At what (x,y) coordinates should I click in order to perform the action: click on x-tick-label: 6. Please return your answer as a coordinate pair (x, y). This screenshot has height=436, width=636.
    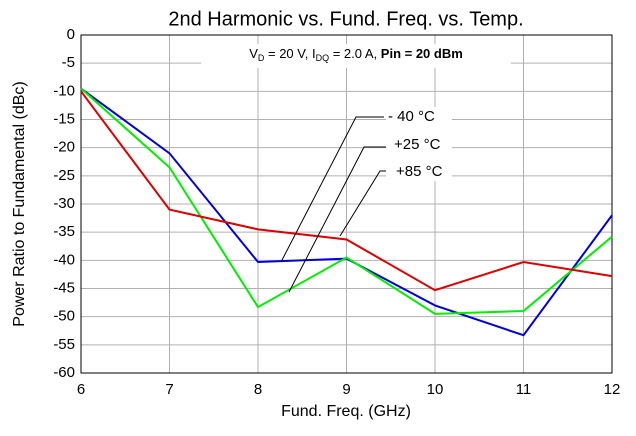
    Looking at the image, I should click on (81, 389).